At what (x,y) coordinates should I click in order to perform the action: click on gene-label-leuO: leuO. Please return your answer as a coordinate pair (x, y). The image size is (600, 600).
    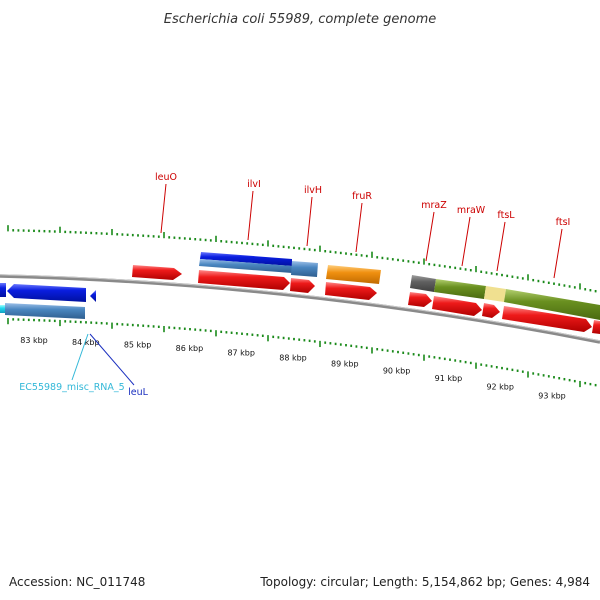
    Looking at the image, I should click on (166, 177).